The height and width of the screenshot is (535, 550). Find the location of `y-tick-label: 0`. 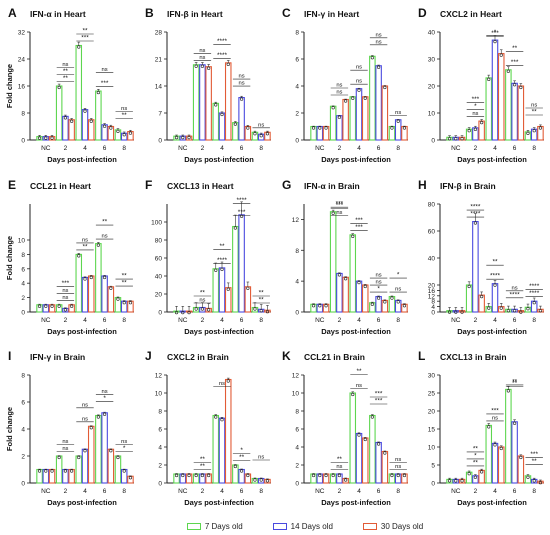

y-tick-label: 0 is located at coordinates (160, 484).